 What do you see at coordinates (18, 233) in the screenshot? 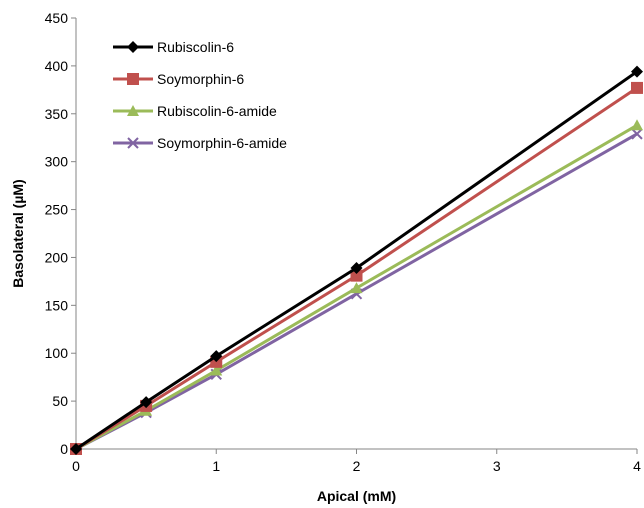
I see `y-axis-title: Basolateral (µM)` at bounding box center [18, 233].